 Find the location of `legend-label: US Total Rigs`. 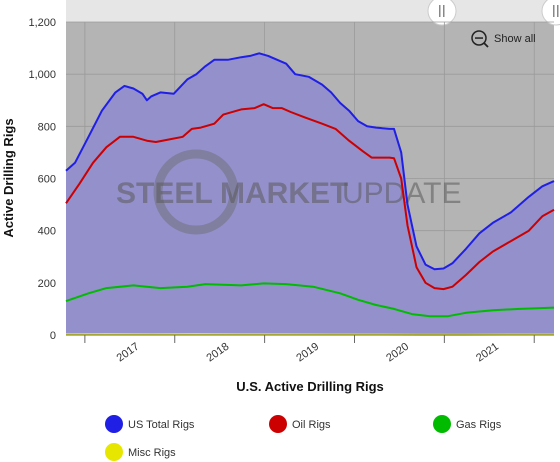

legend-label: US Total Rigs is located at coordinates (161, 425).